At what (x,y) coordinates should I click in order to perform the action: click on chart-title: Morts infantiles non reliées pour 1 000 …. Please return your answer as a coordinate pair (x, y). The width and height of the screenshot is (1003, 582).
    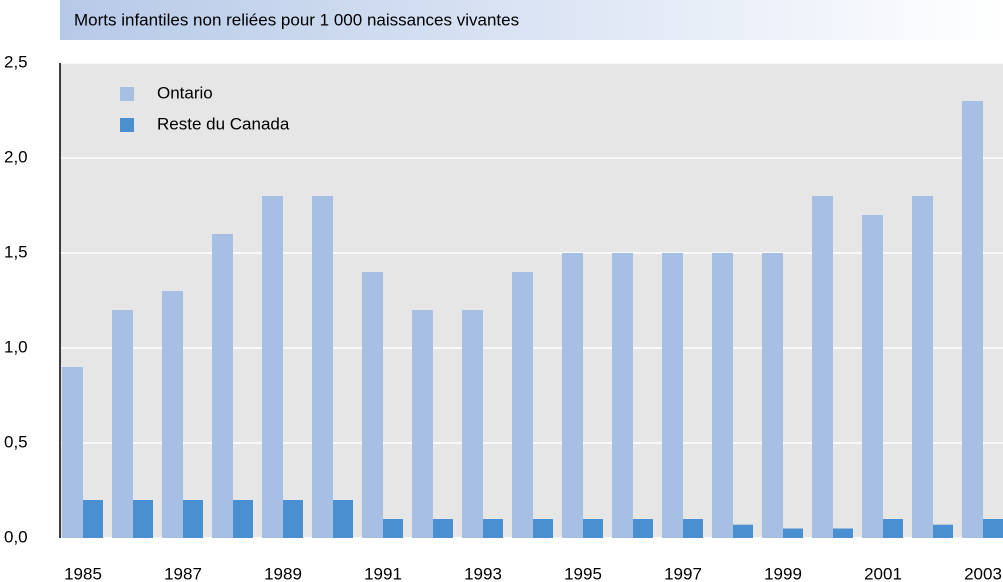
    Looking at the image, I should click on (296, 19).